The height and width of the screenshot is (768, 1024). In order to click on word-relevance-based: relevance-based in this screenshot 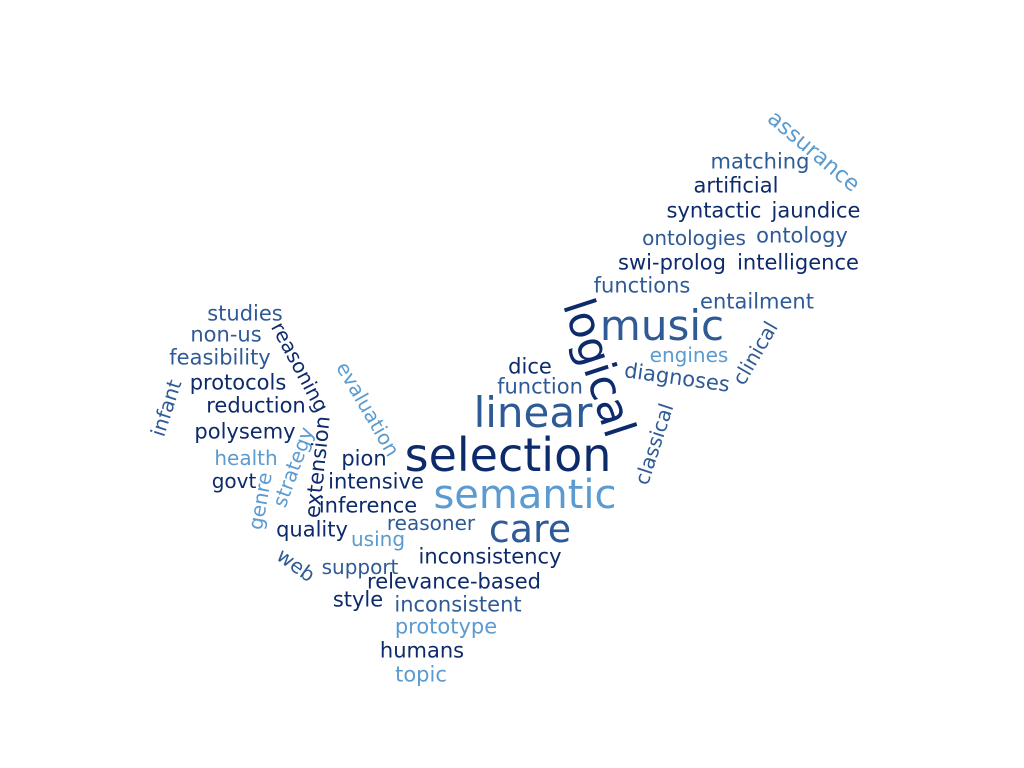, I will do `click(454, 581)`.